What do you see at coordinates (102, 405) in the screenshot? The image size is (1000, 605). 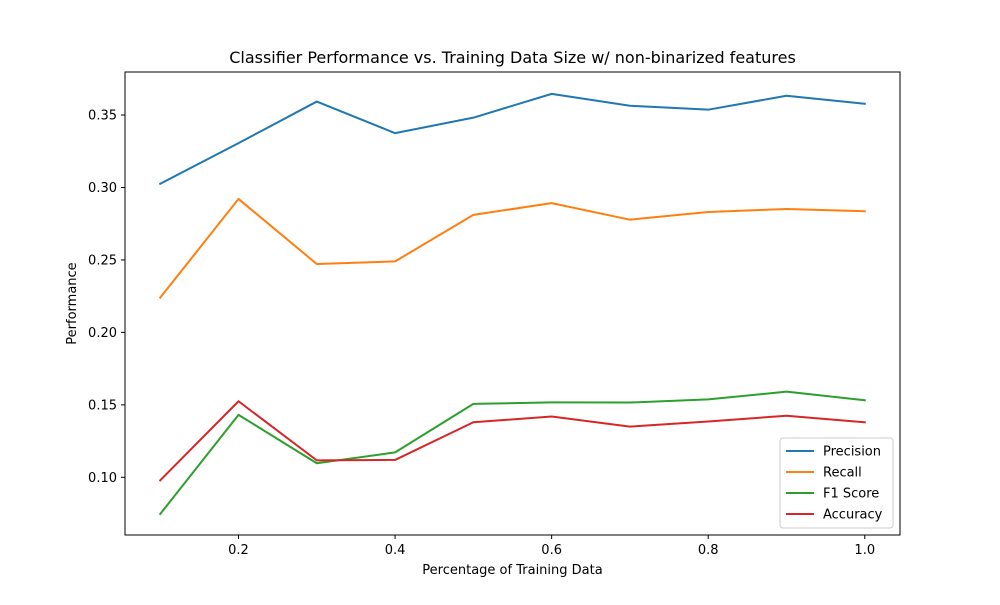 I see `y-tick-label: 0.15` at bounding box center [102, 405].